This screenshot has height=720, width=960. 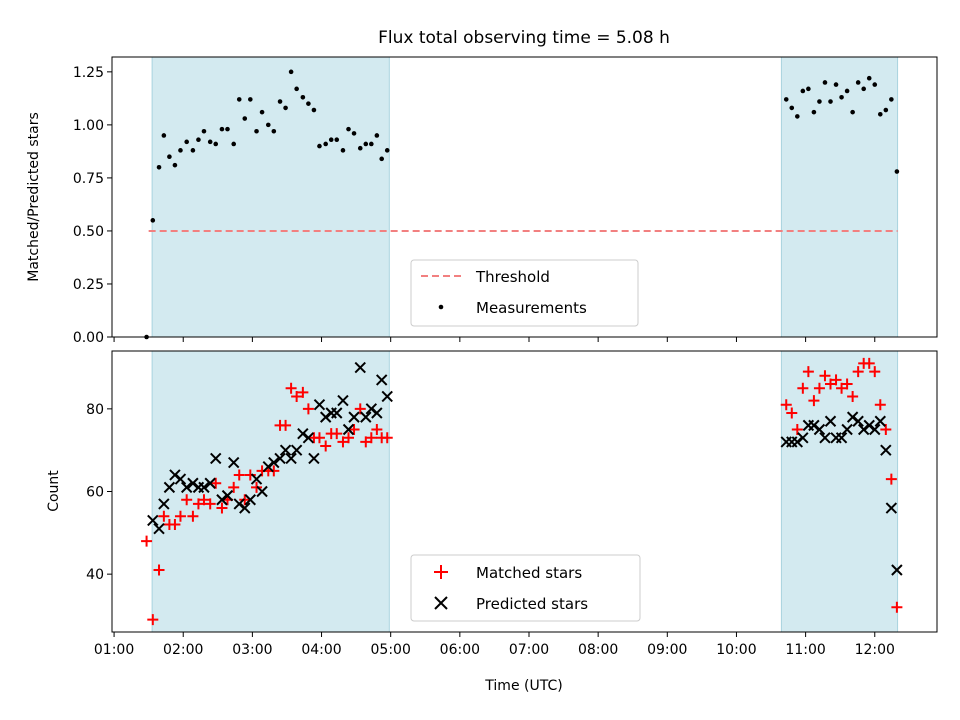 I want to click on ratio-legend-box, so click(x=524, y=293).